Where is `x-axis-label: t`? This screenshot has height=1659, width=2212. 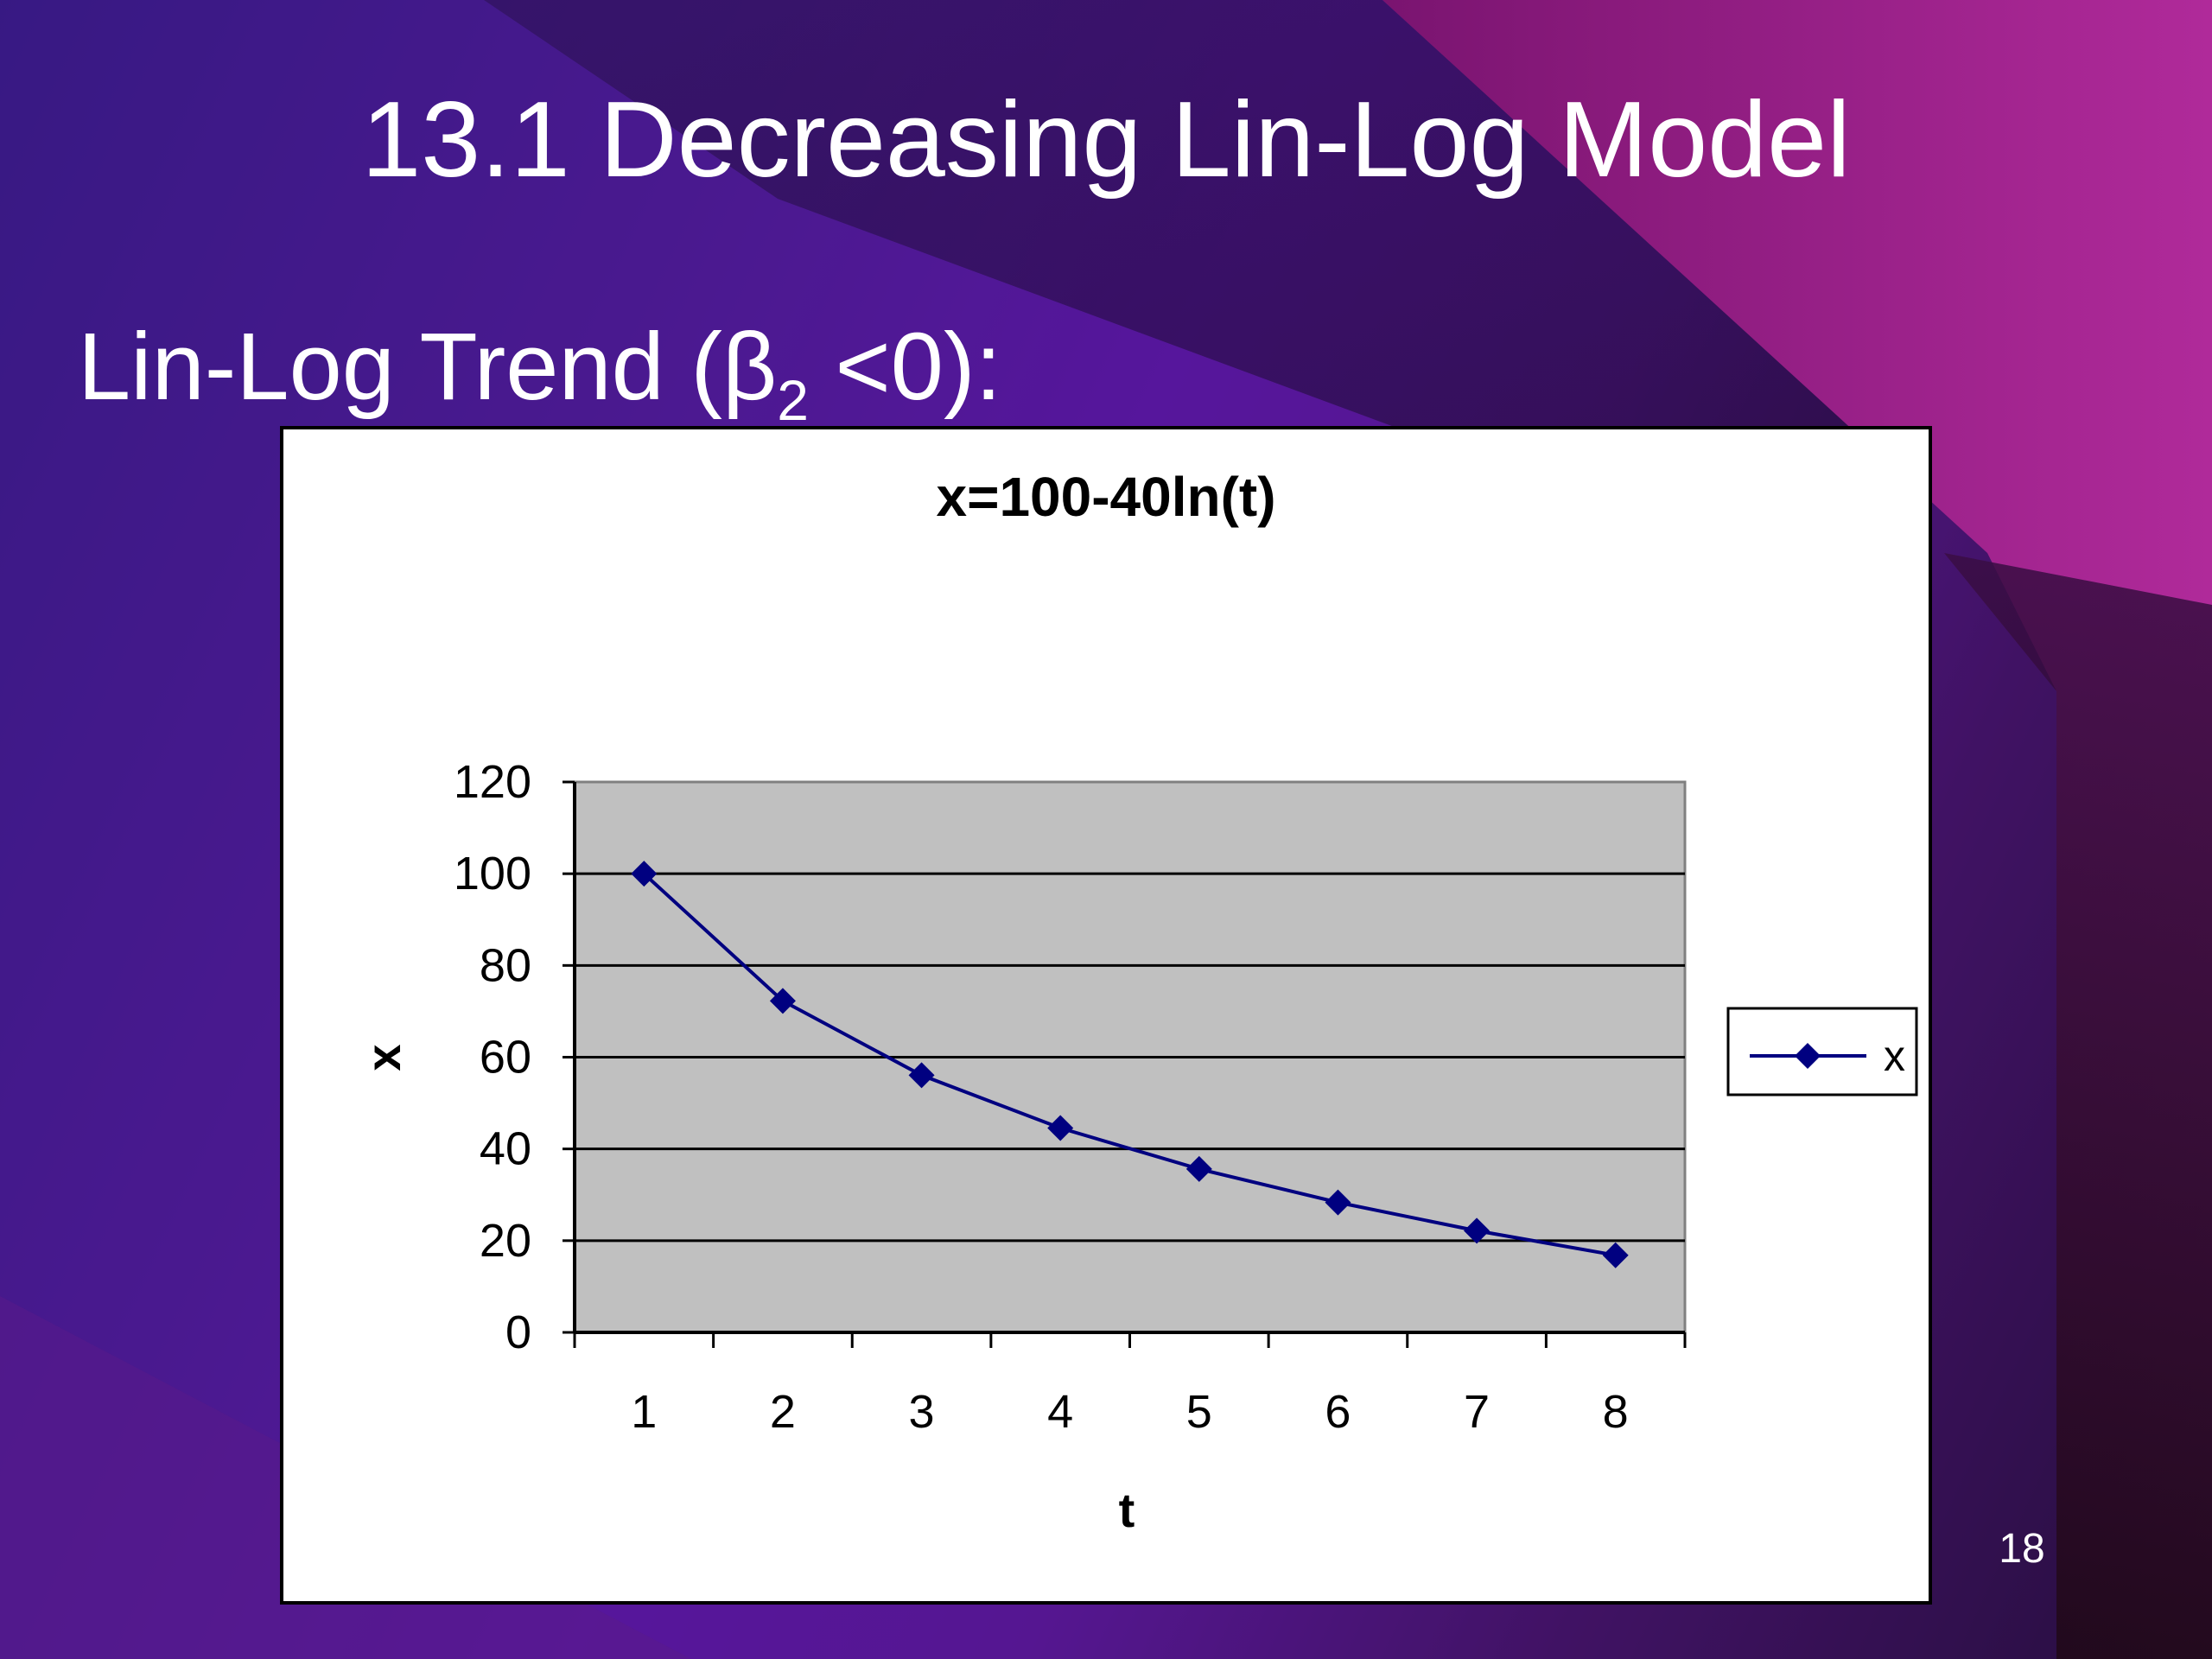
x-axis-label: t is located at coordinates (1127, 1510).